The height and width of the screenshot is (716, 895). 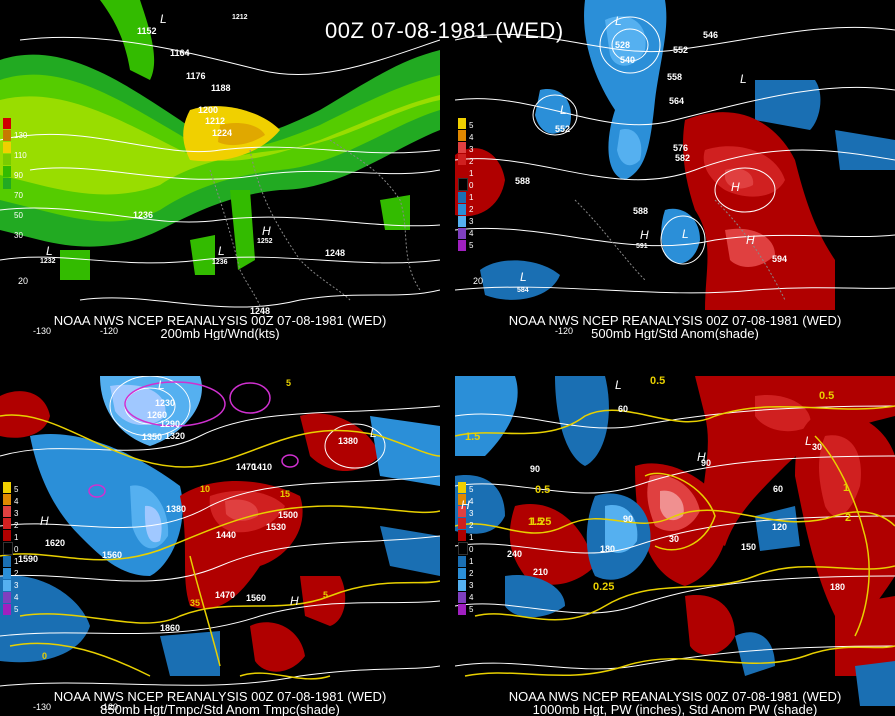 What do you see at coordinates (170, 628) in the screenshot?
I see `contour-label: 1860` at bounding box center [170, 628].